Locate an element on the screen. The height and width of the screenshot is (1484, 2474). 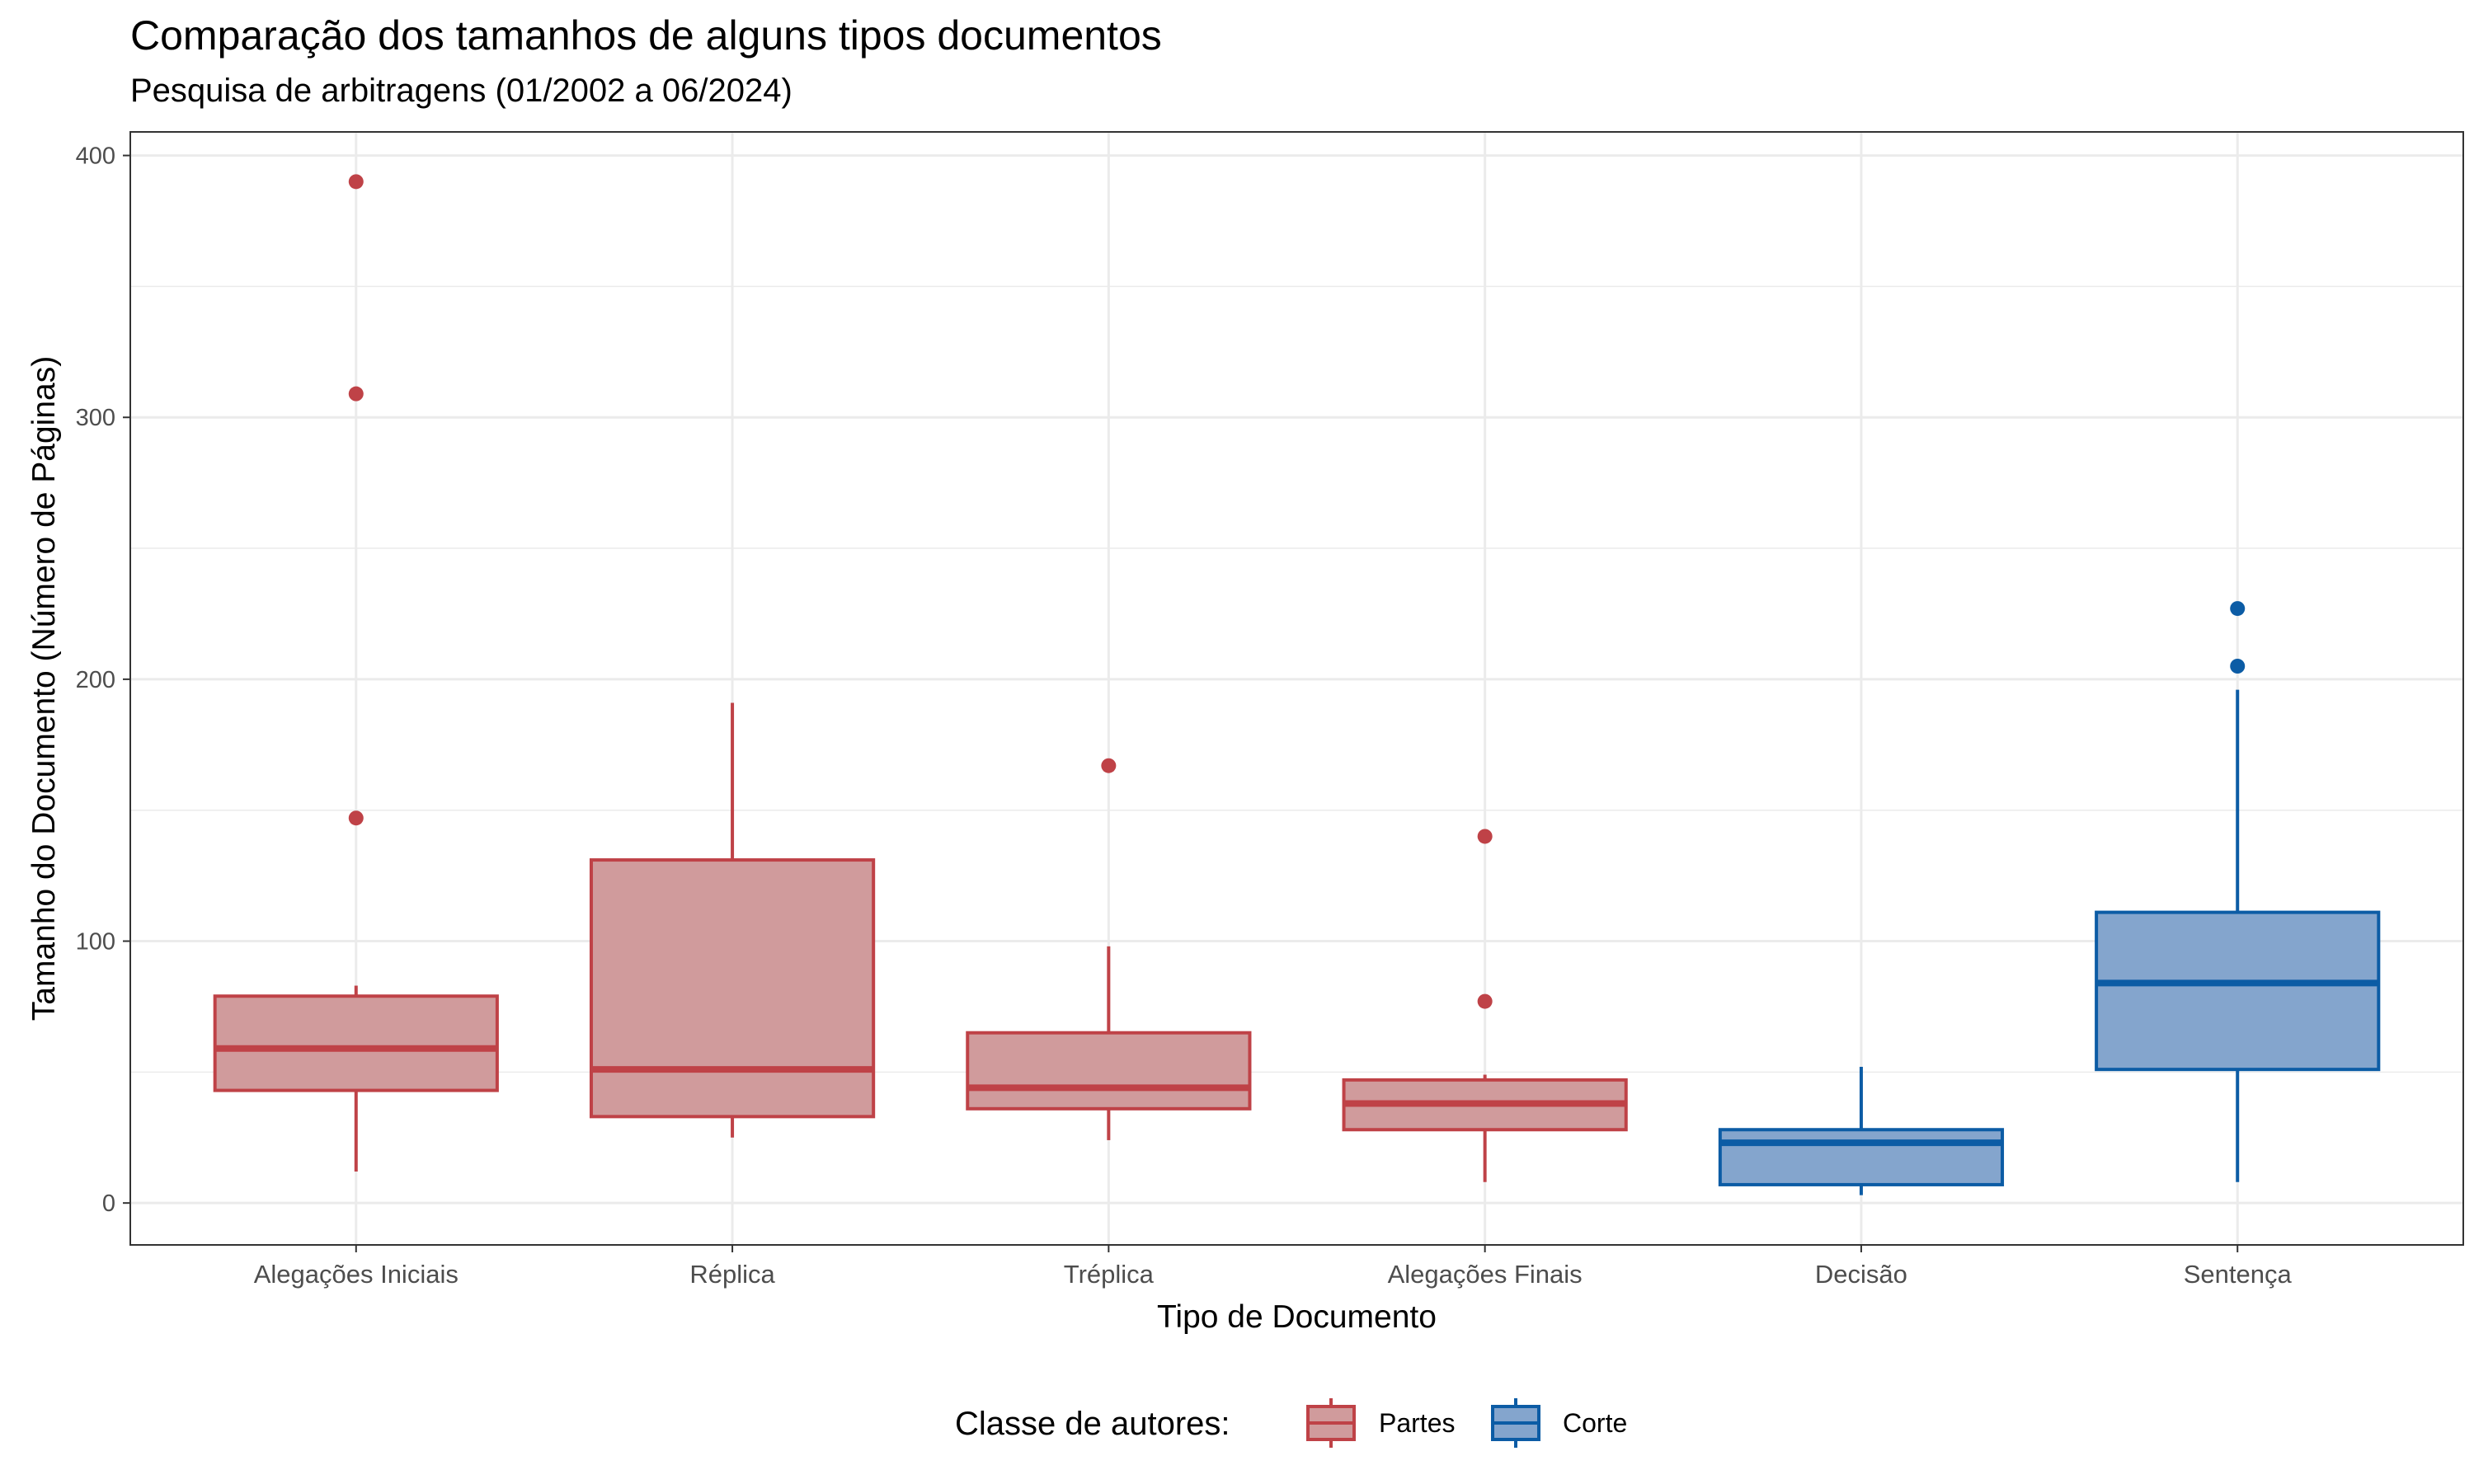
y-tick-label: 200 is located at coordinates (95, 680).